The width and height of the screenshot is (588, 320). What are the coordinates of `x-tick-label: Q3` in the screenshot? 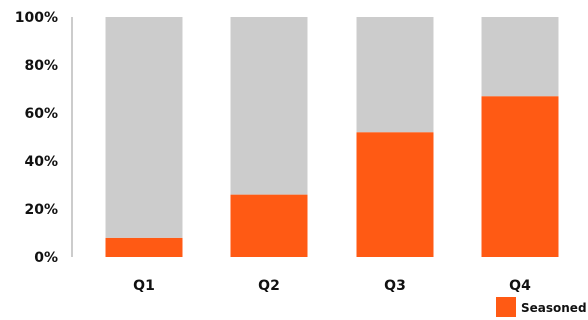 It's located at (395, 286).